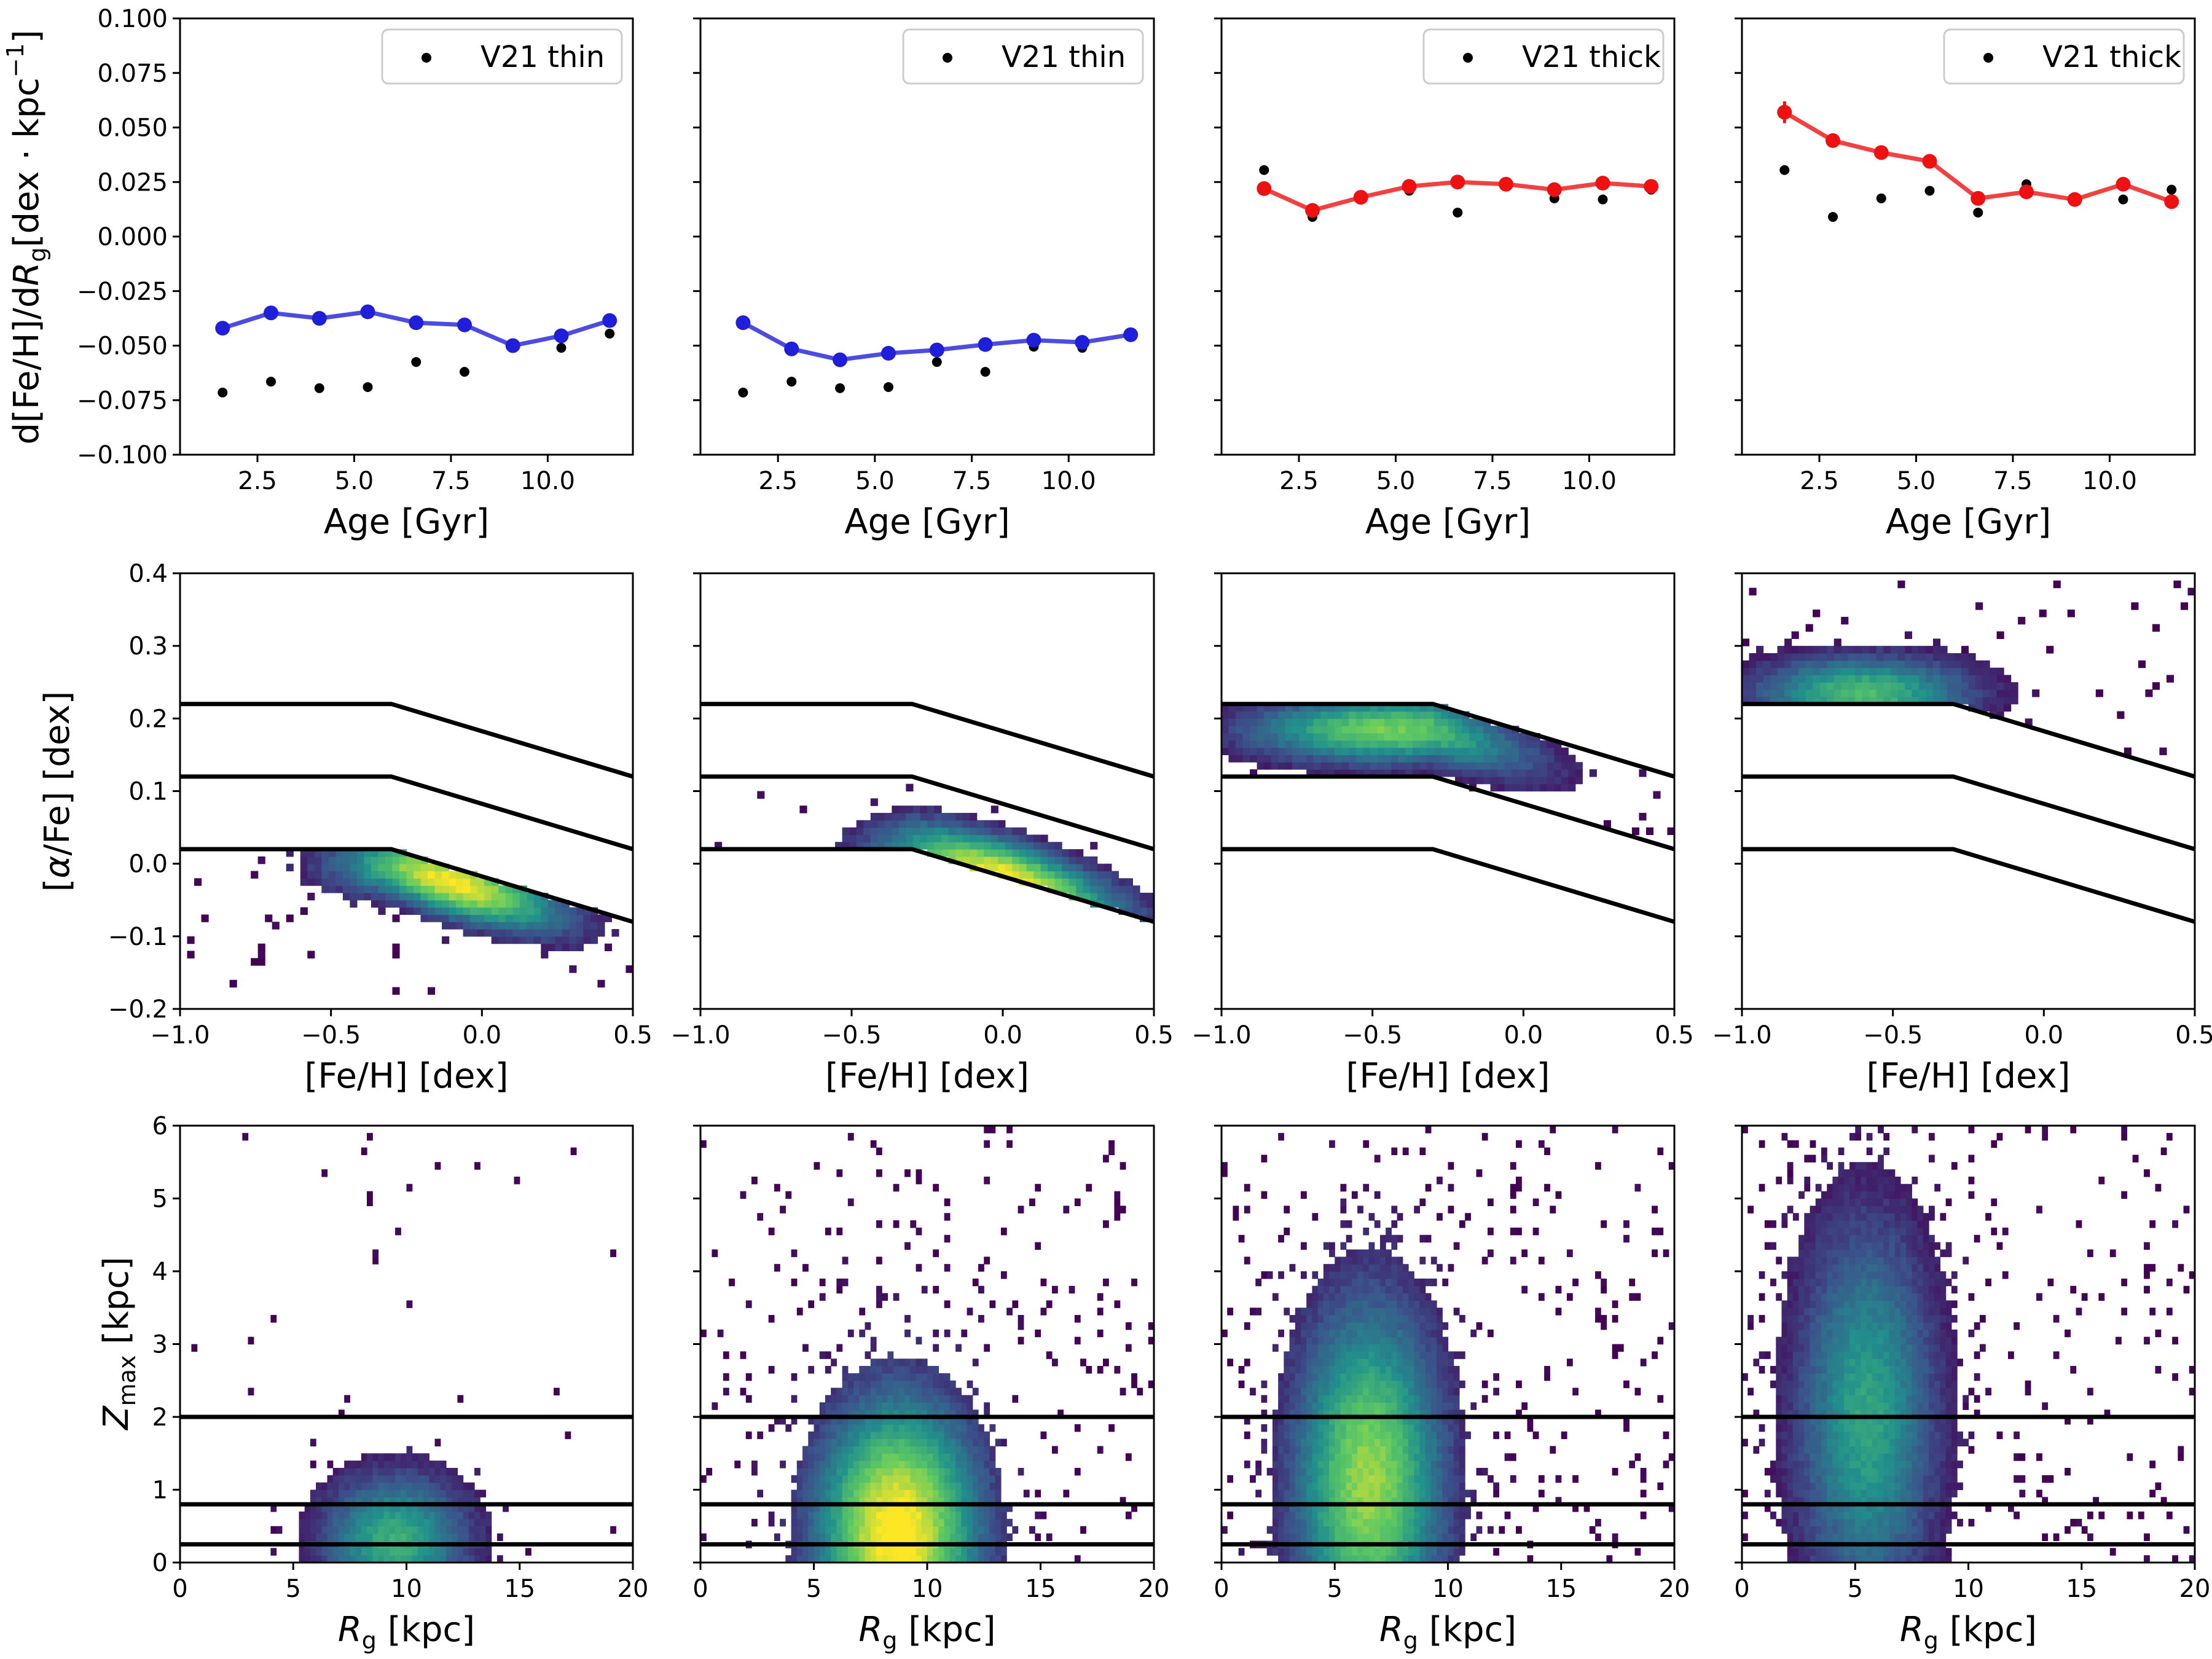  I want to click on x-tick-label: 0.0, so click(1523, 1035).